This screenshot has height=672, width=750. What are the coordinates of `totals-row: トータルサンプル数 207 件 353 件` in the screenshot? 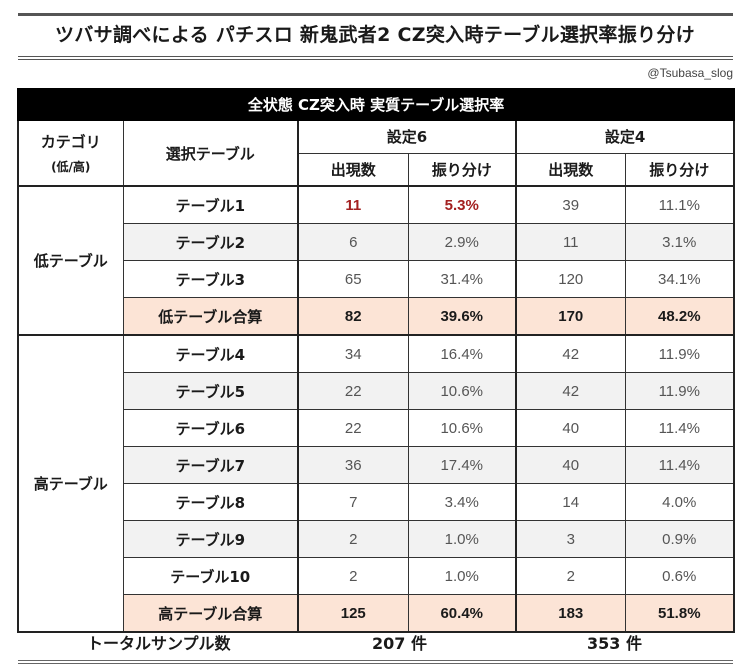 It's located at (375, 641).